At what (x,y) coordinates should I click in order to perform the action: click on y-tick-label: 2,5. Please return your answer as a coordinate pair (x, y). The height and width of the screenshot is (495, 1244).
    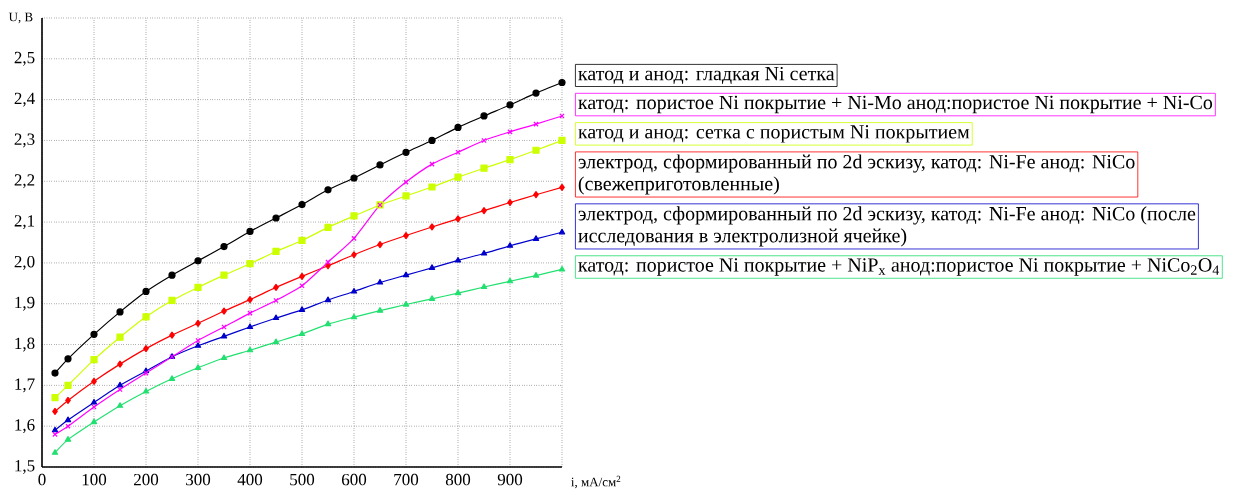
    Looking at the image, I should click on (24, 58).